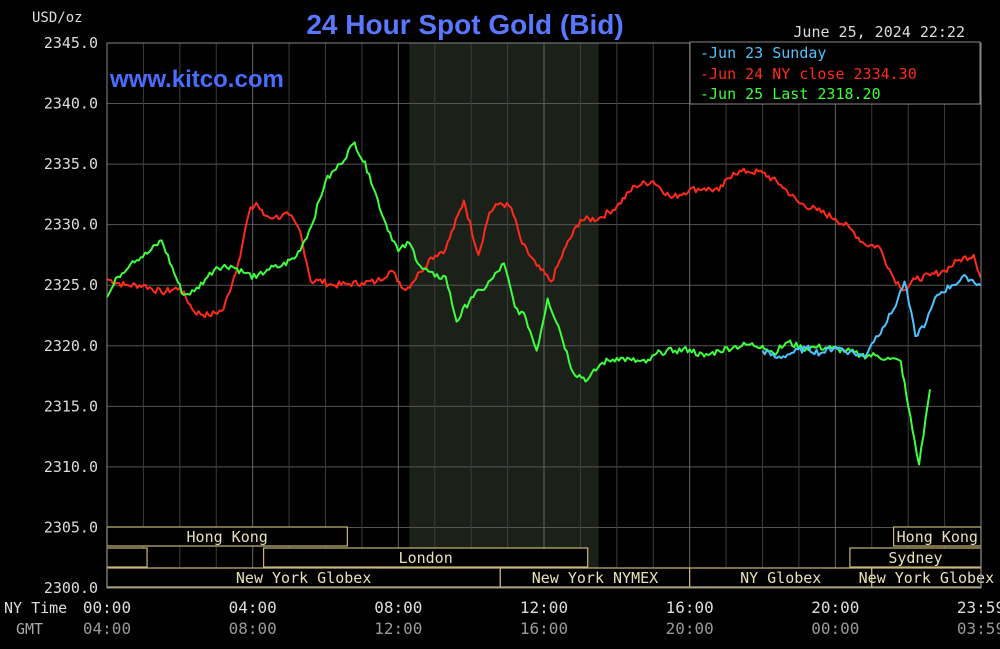  What do you see at coordinates (879, 32) in the screenshot?
I see `timestamp: June 25, 2024 22:22` at bounding box center [879, 32].